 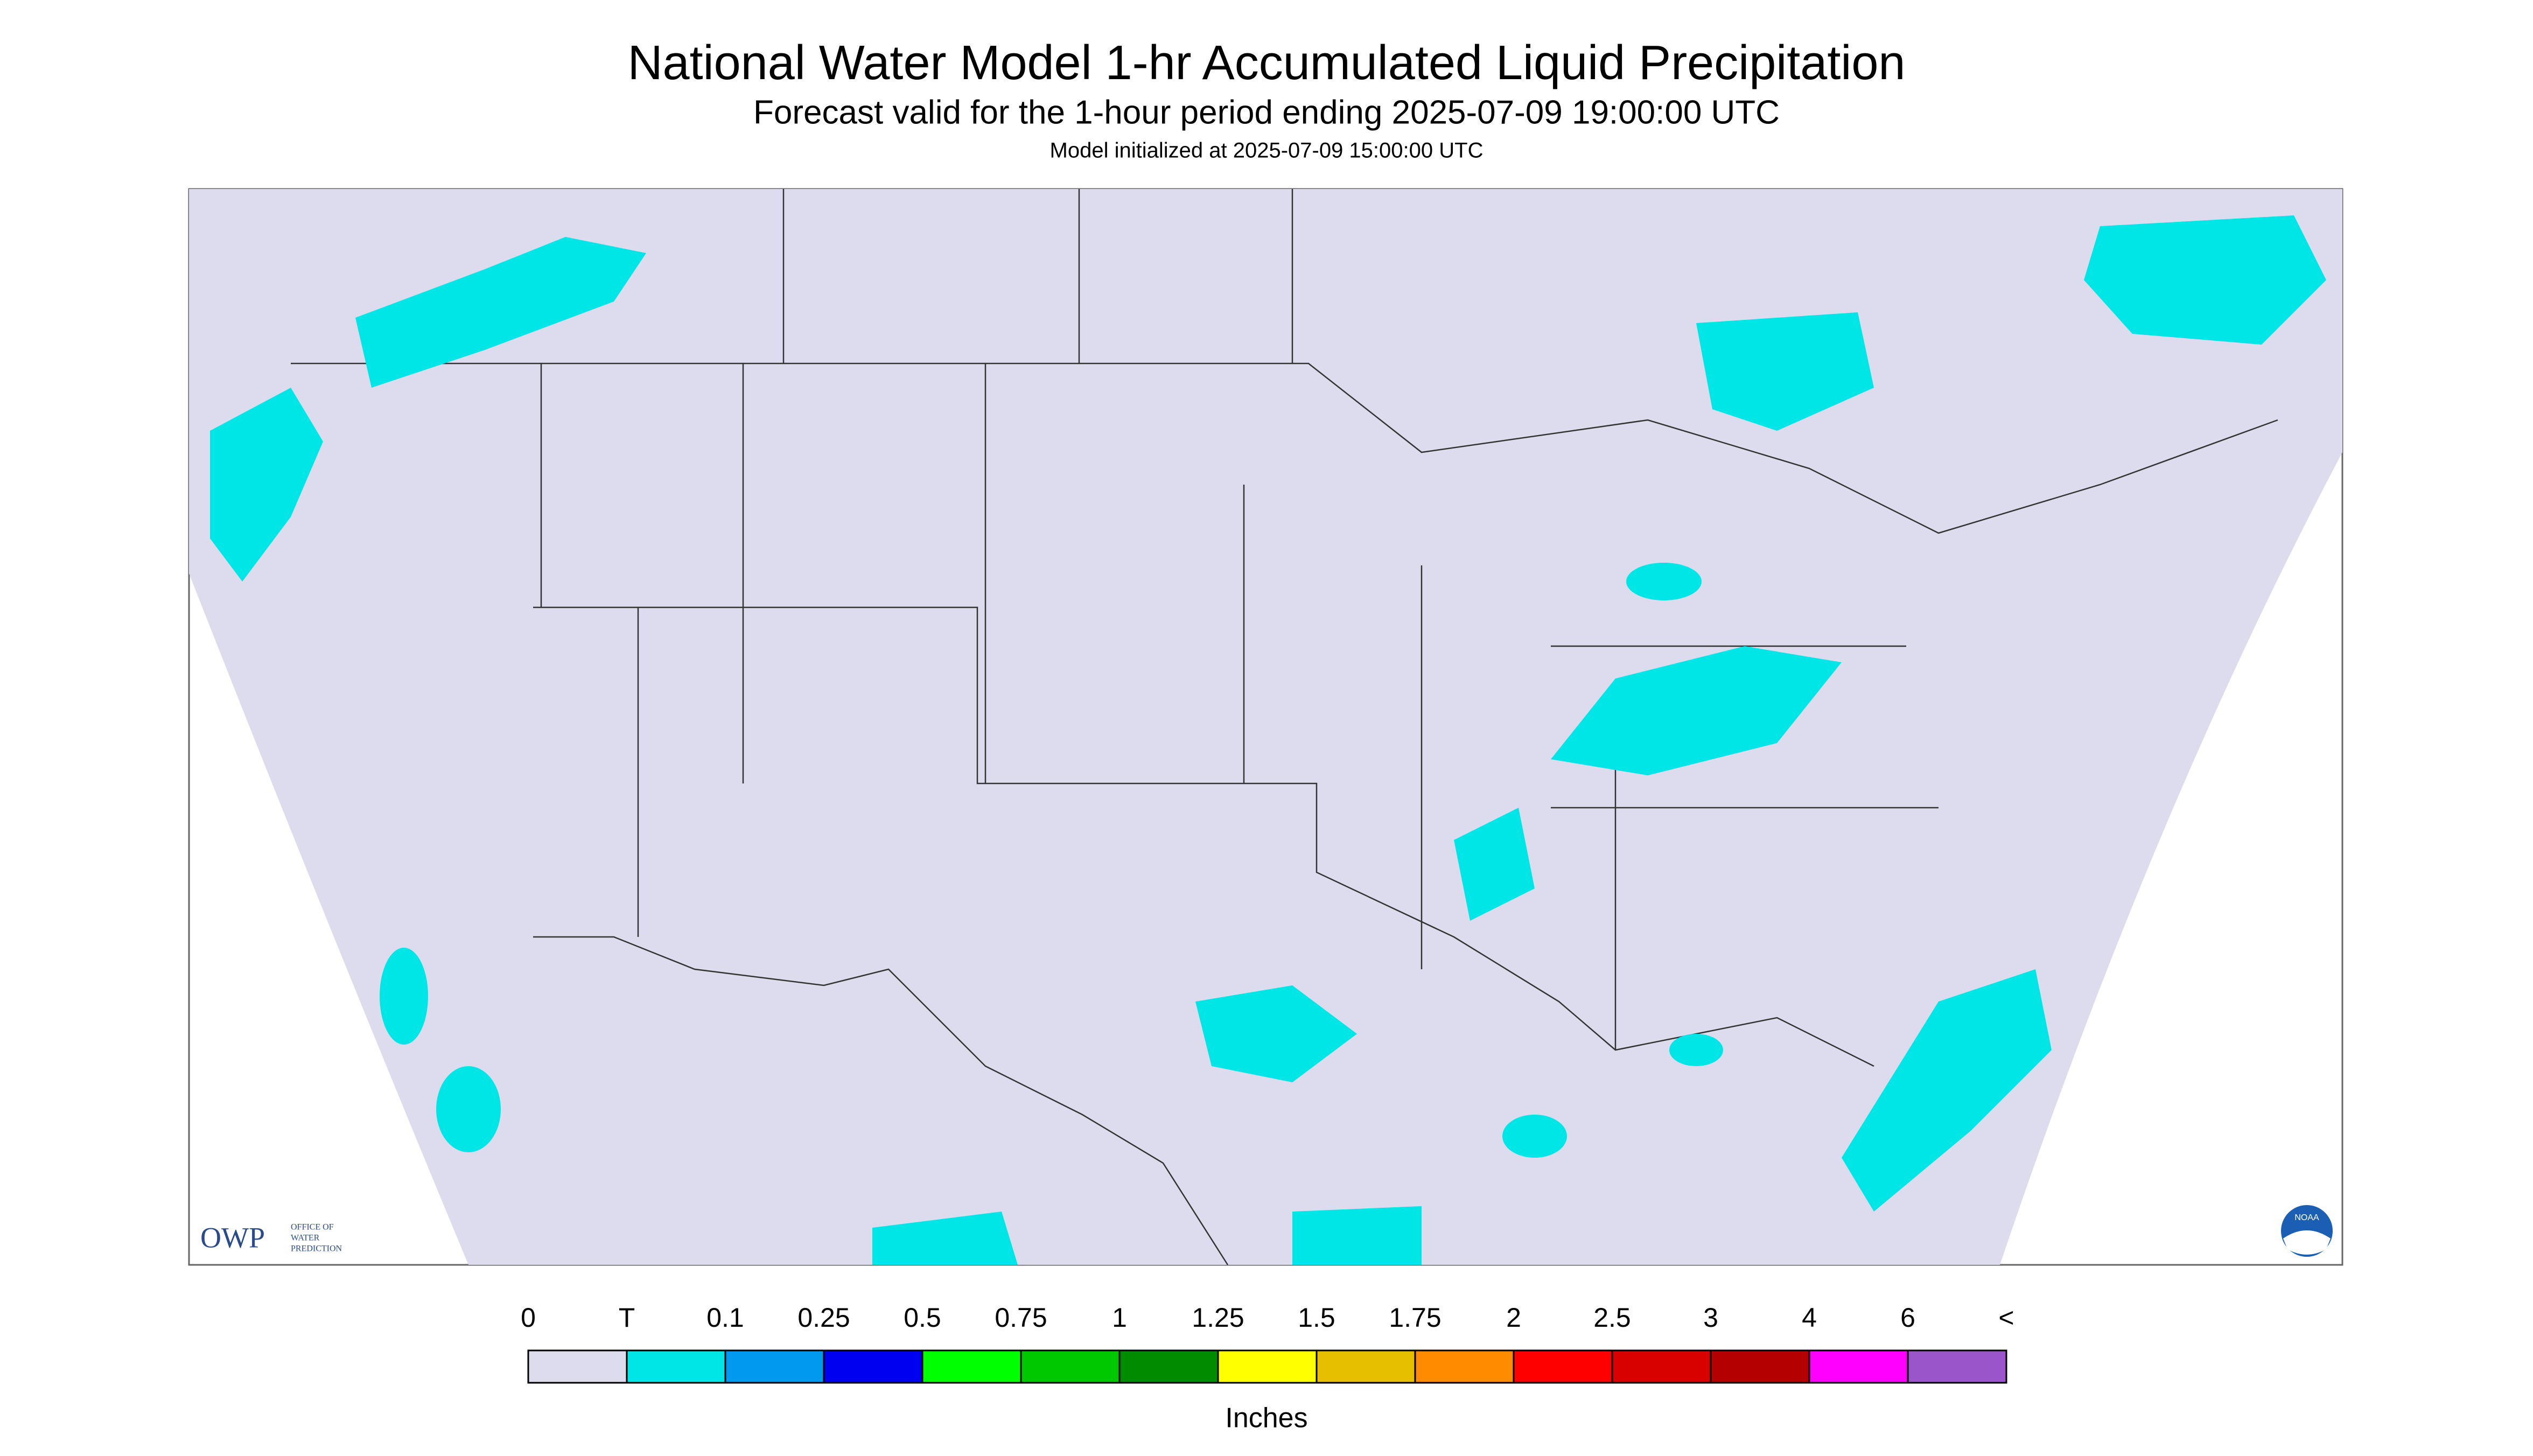 I want to click on owp-logo-text: OWP, so click(x=233, y=1237).